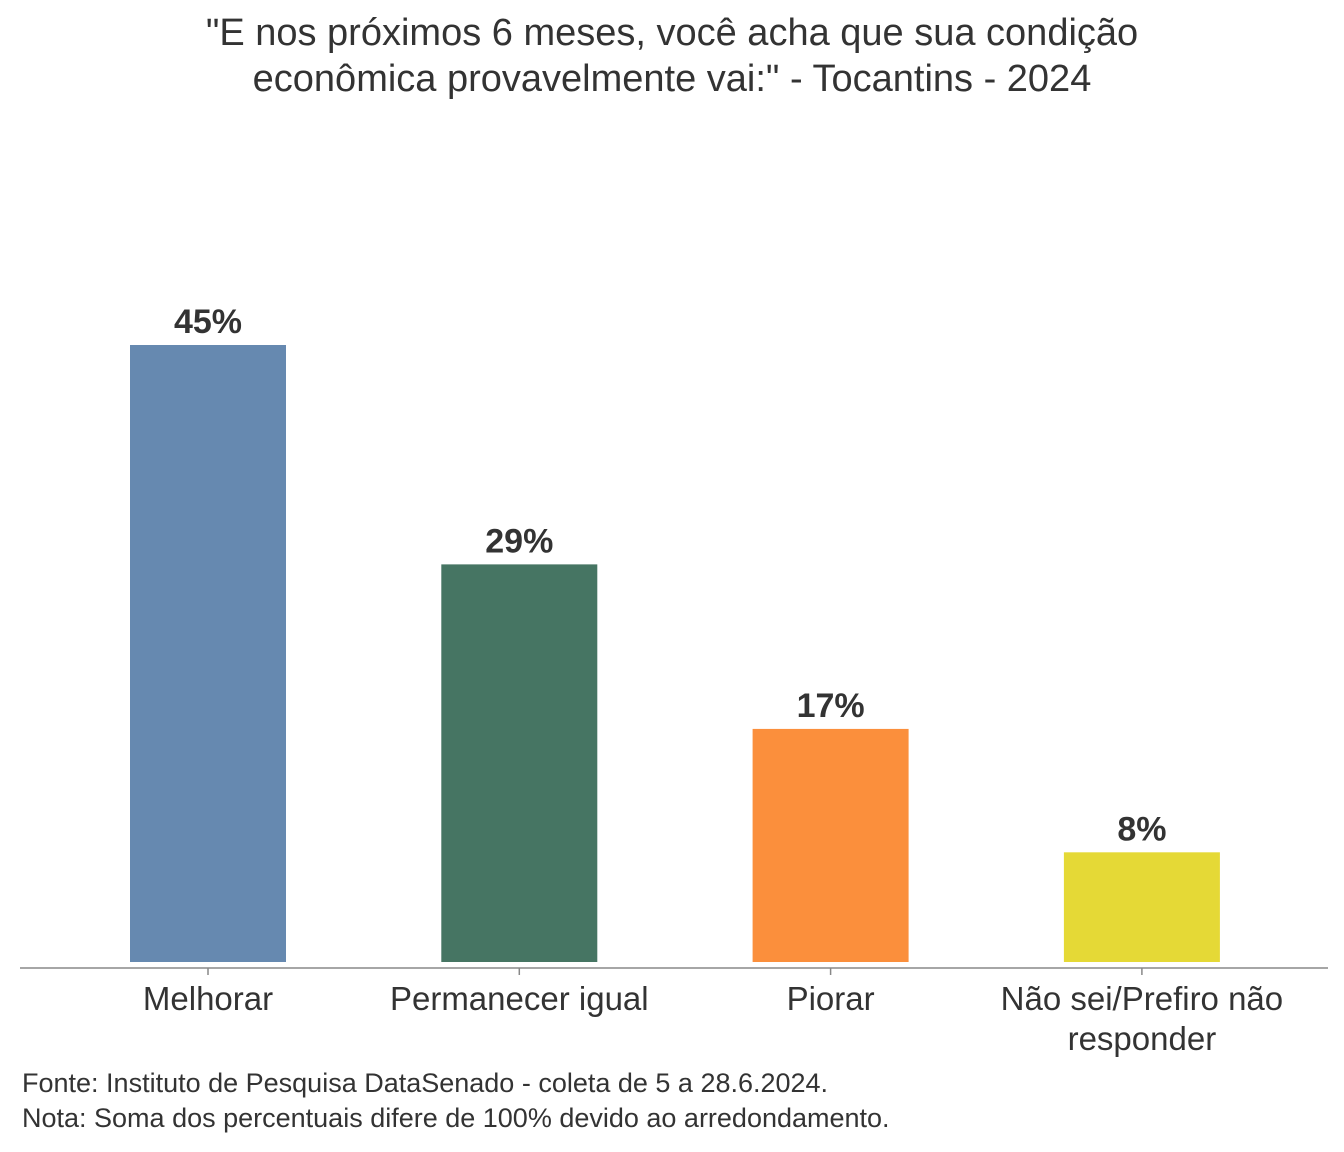 The width and height of the screenshot is (1344, 1152). What do you see at coordinates (831, 706) in the screenshot?
I see `data-label: 17%` at bounding box center [831, 706].